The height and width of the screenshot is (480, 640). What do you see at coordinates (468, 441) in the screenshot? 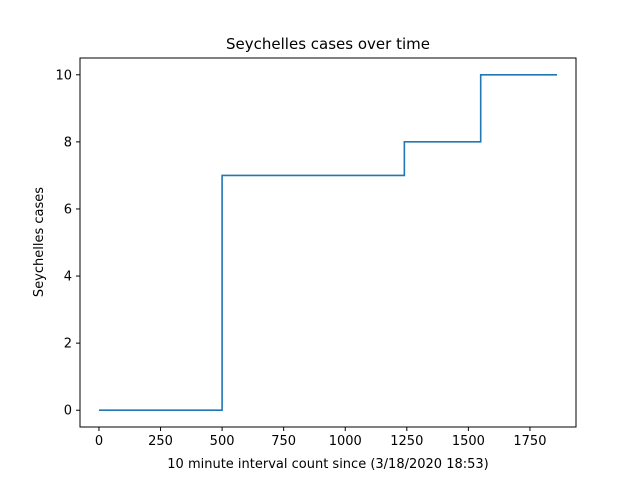
I see `x-tick-label: 1500` at bounding box center [468, 441].